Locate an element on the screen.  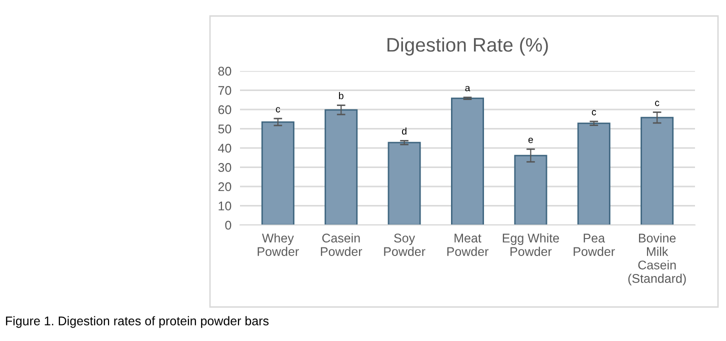
x-tick-label: Pea Powder is located at coordinates (594, 245).